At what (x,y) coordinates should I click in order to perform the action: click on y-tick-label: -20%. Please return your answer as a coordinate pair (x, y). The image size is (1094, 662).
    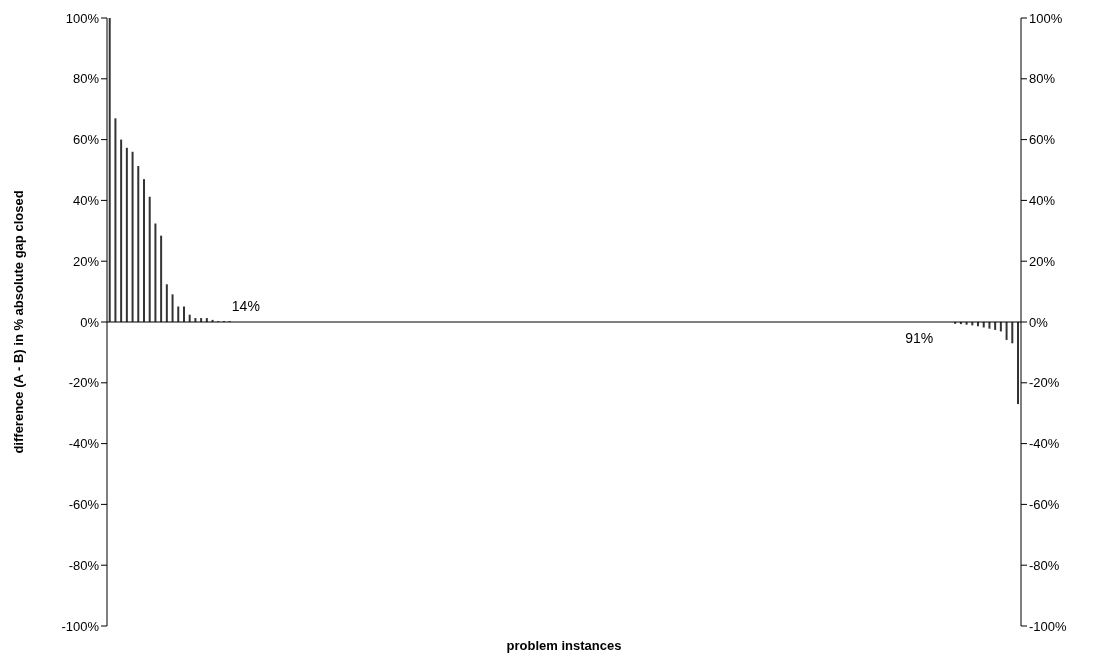
    Looking at the image, I should click on (84, 383).